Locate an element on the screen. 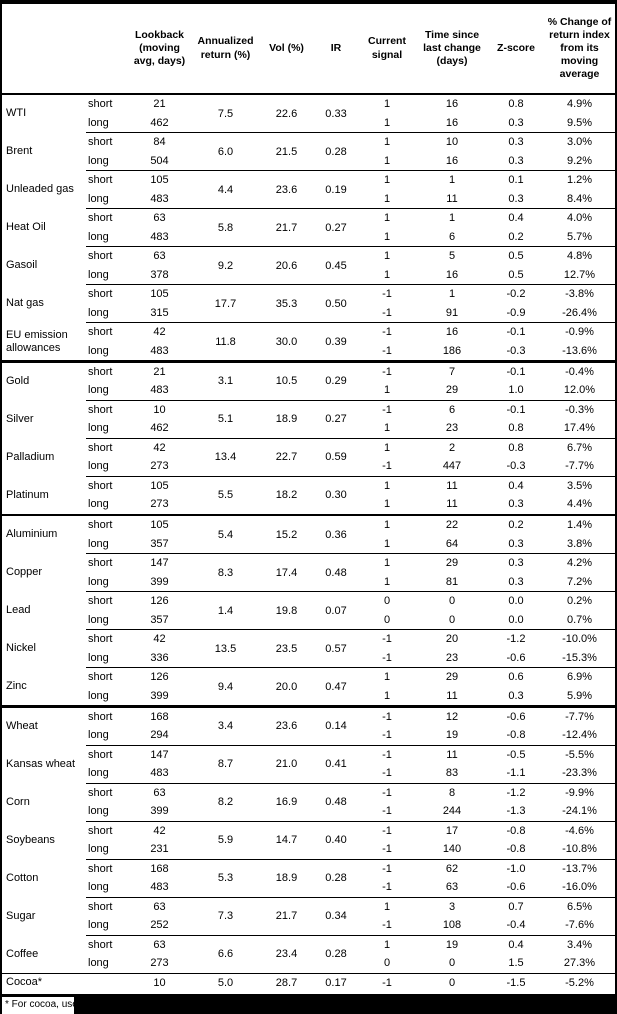 The height and width of the screenshot is (1014, 617). ir-value: 0.33 is located at coordinates (336, 113).